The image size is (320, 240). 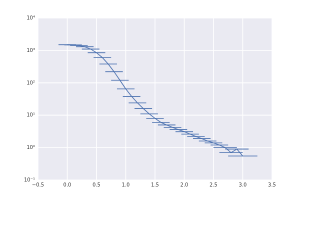 I want to click on x-tick-label: 0.0, so click(x=67, y=186).